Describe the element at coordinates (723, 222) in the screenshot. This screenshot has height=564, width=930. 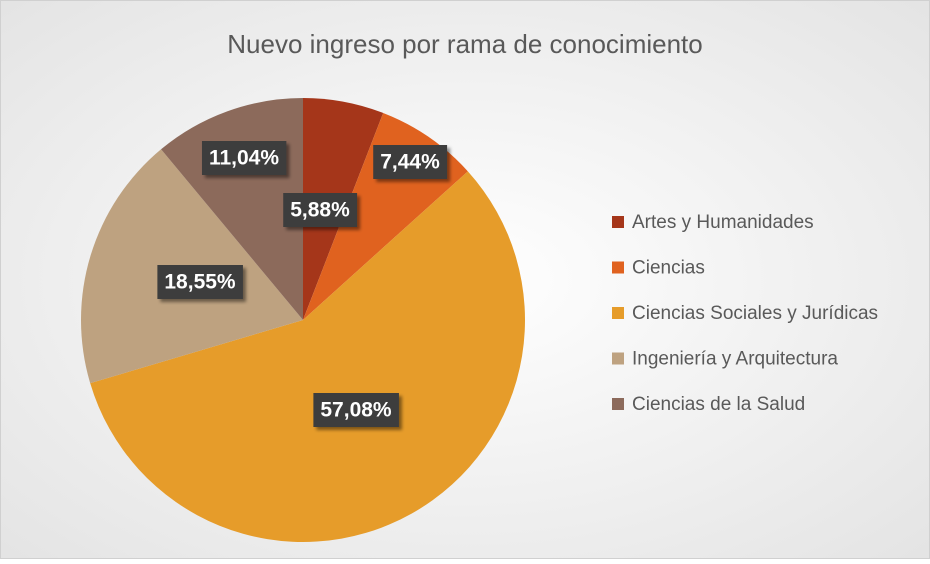
I see `legend-label: Artes y Humanidades` at that location.